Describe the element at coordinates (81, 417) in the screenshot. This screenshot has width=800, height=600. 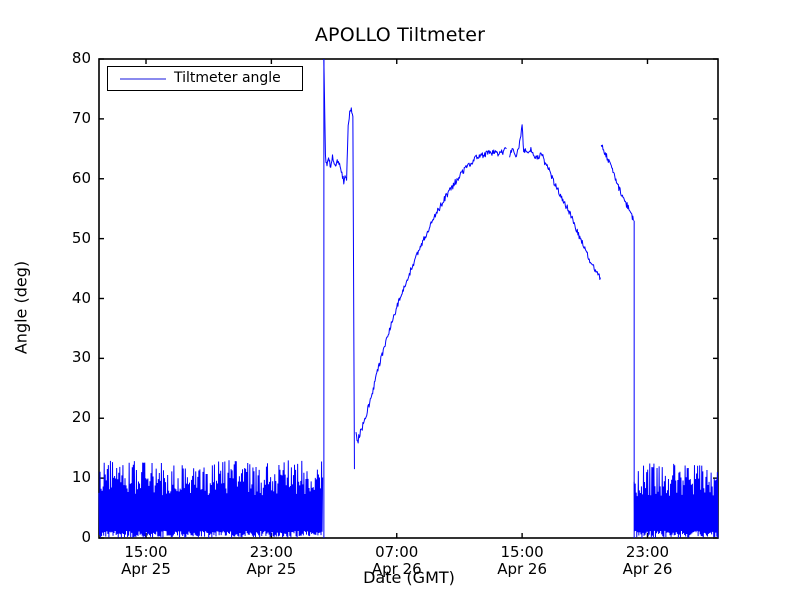
I see `y-tick-label: 20` at that location.